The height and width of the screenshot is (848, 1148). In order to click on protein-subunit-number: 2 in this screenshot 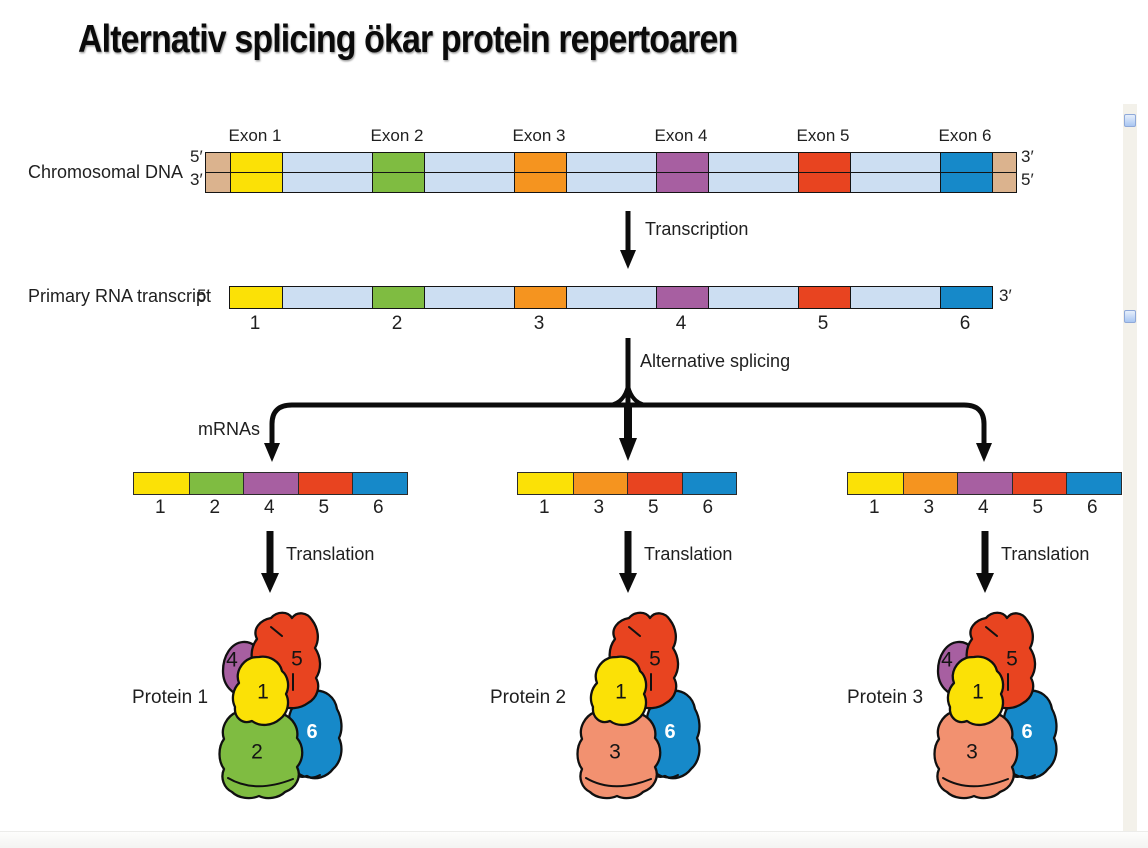, I will do `click(257, 752)`.